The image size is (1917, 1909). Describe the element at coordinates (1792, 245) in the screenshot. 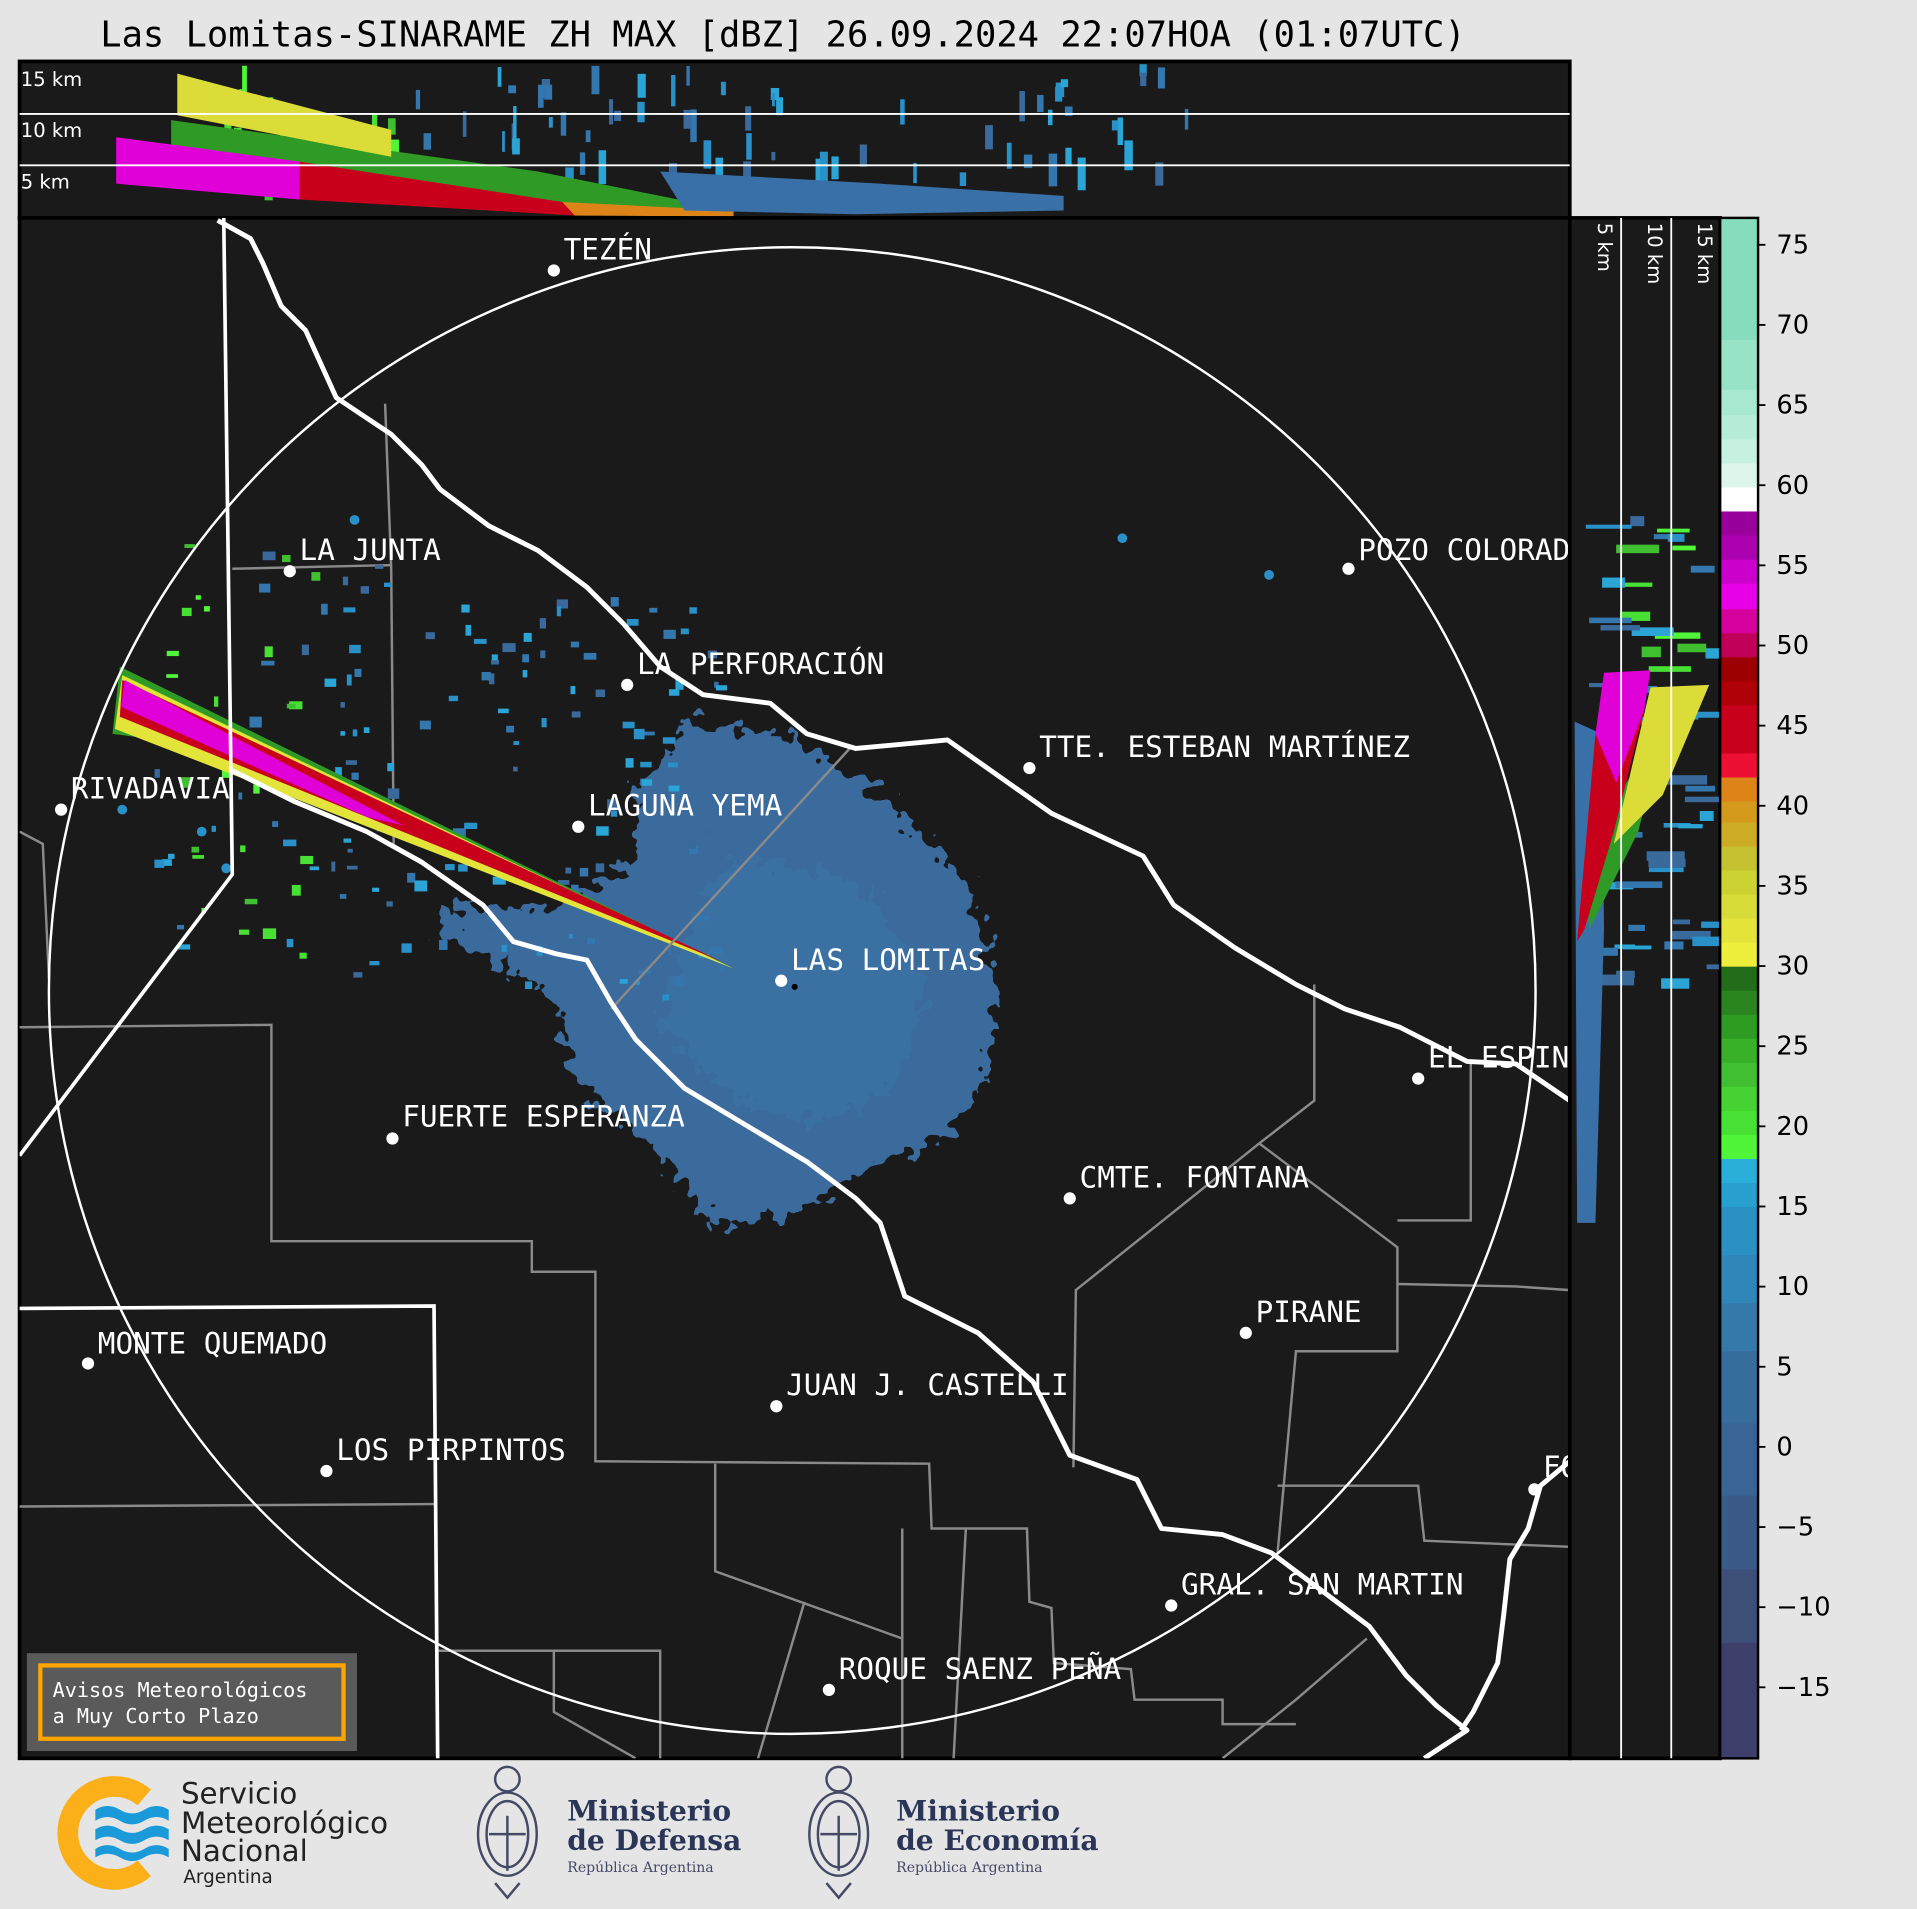

I see `colorbar-tick-label: 75` at that location.